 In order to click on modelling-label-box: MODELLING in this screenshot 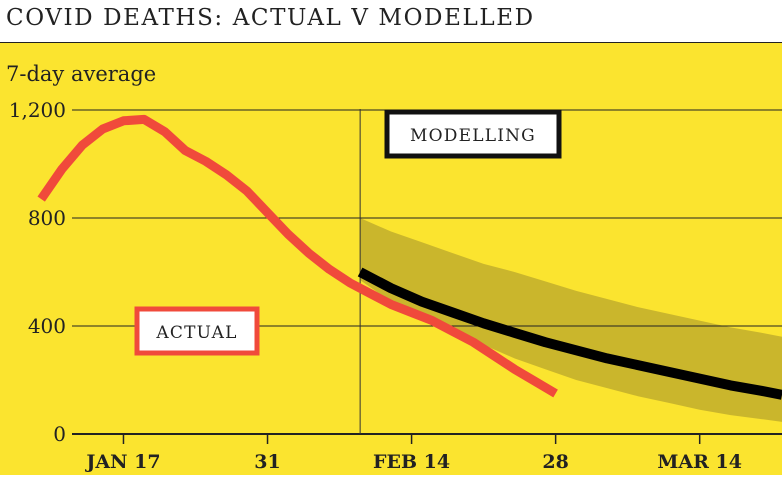, I will do `click(473, 134)`.